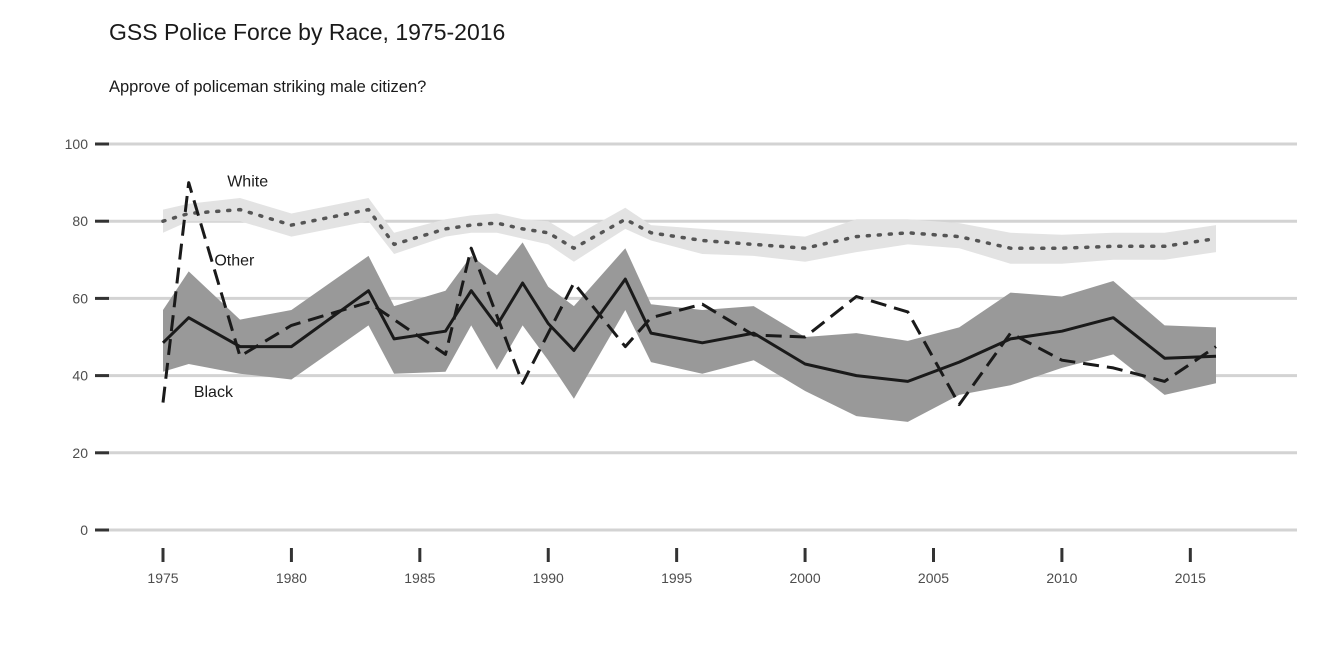  I want to click on x-tick-label: 1980, so click(291, 578).